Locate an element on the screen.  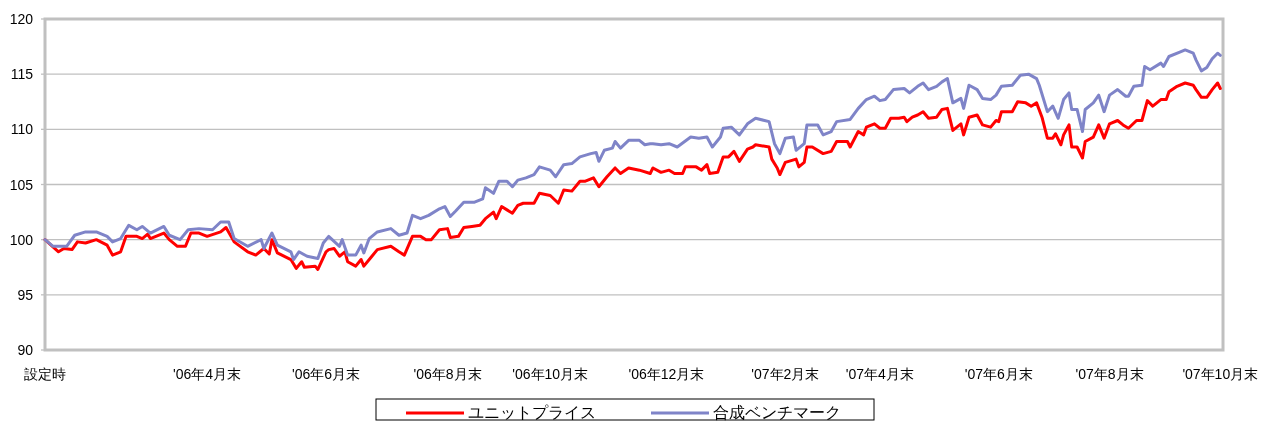
y-tick-label: 95 is located at coordinates (25, 294).